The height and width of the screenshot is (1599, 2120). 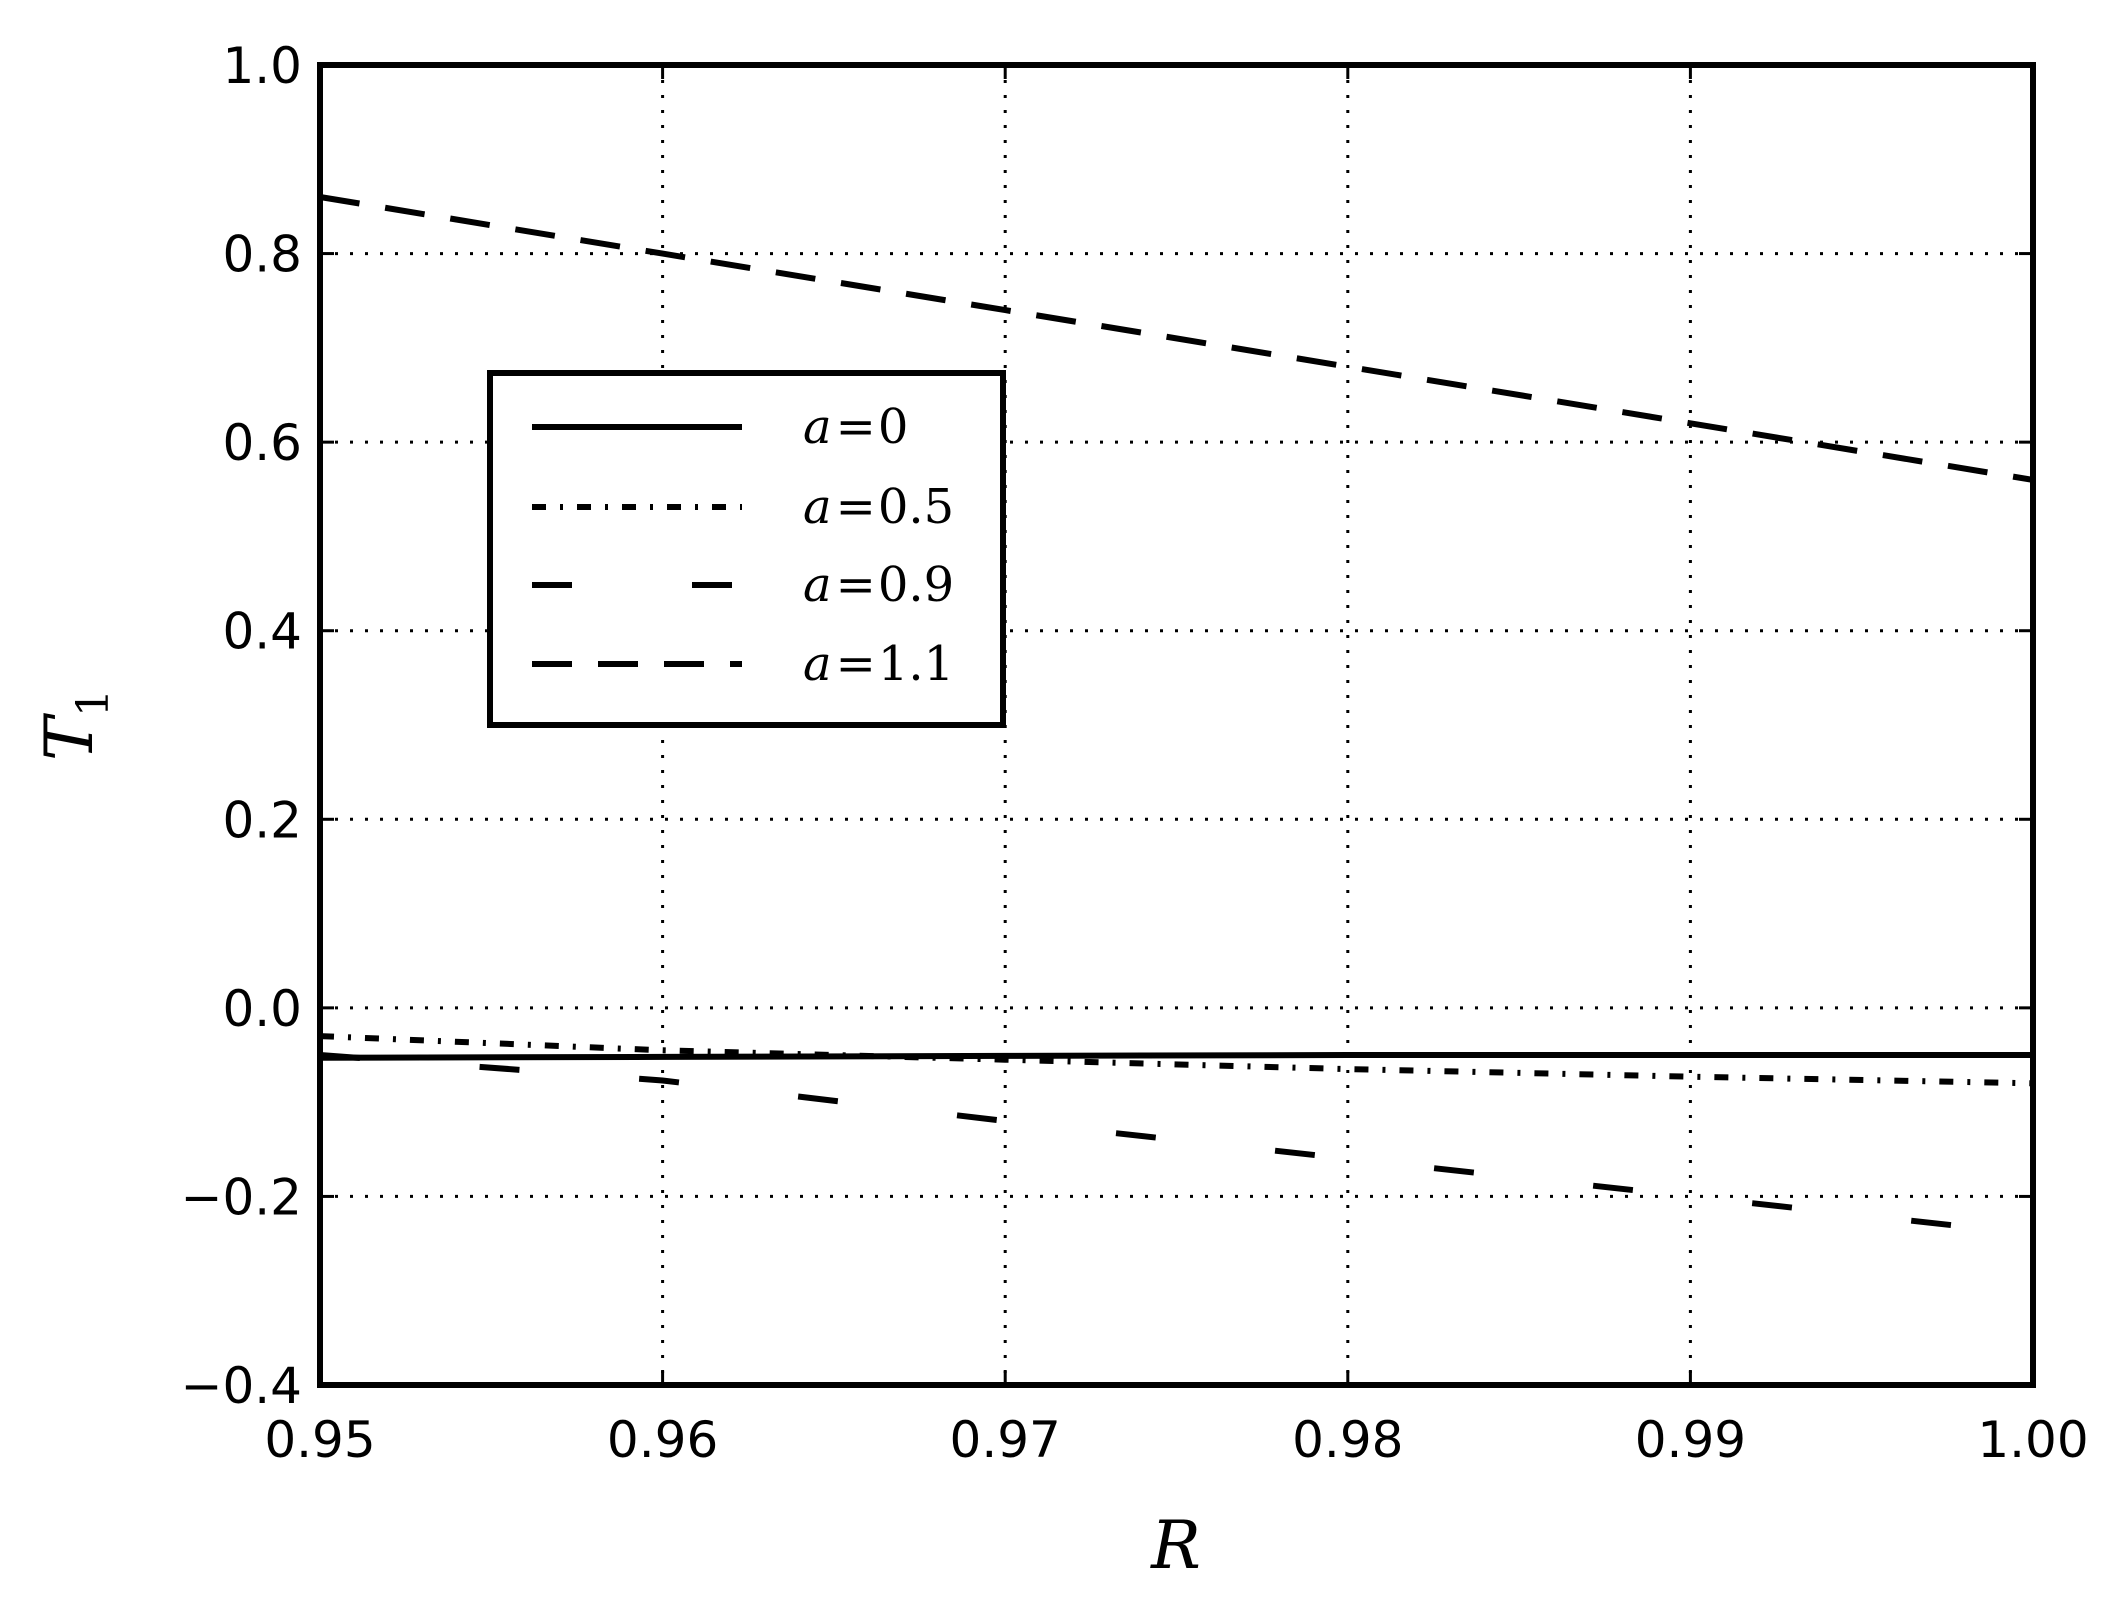 I want to click on y-tick-label: 0.2, so click(x=262, y=820).